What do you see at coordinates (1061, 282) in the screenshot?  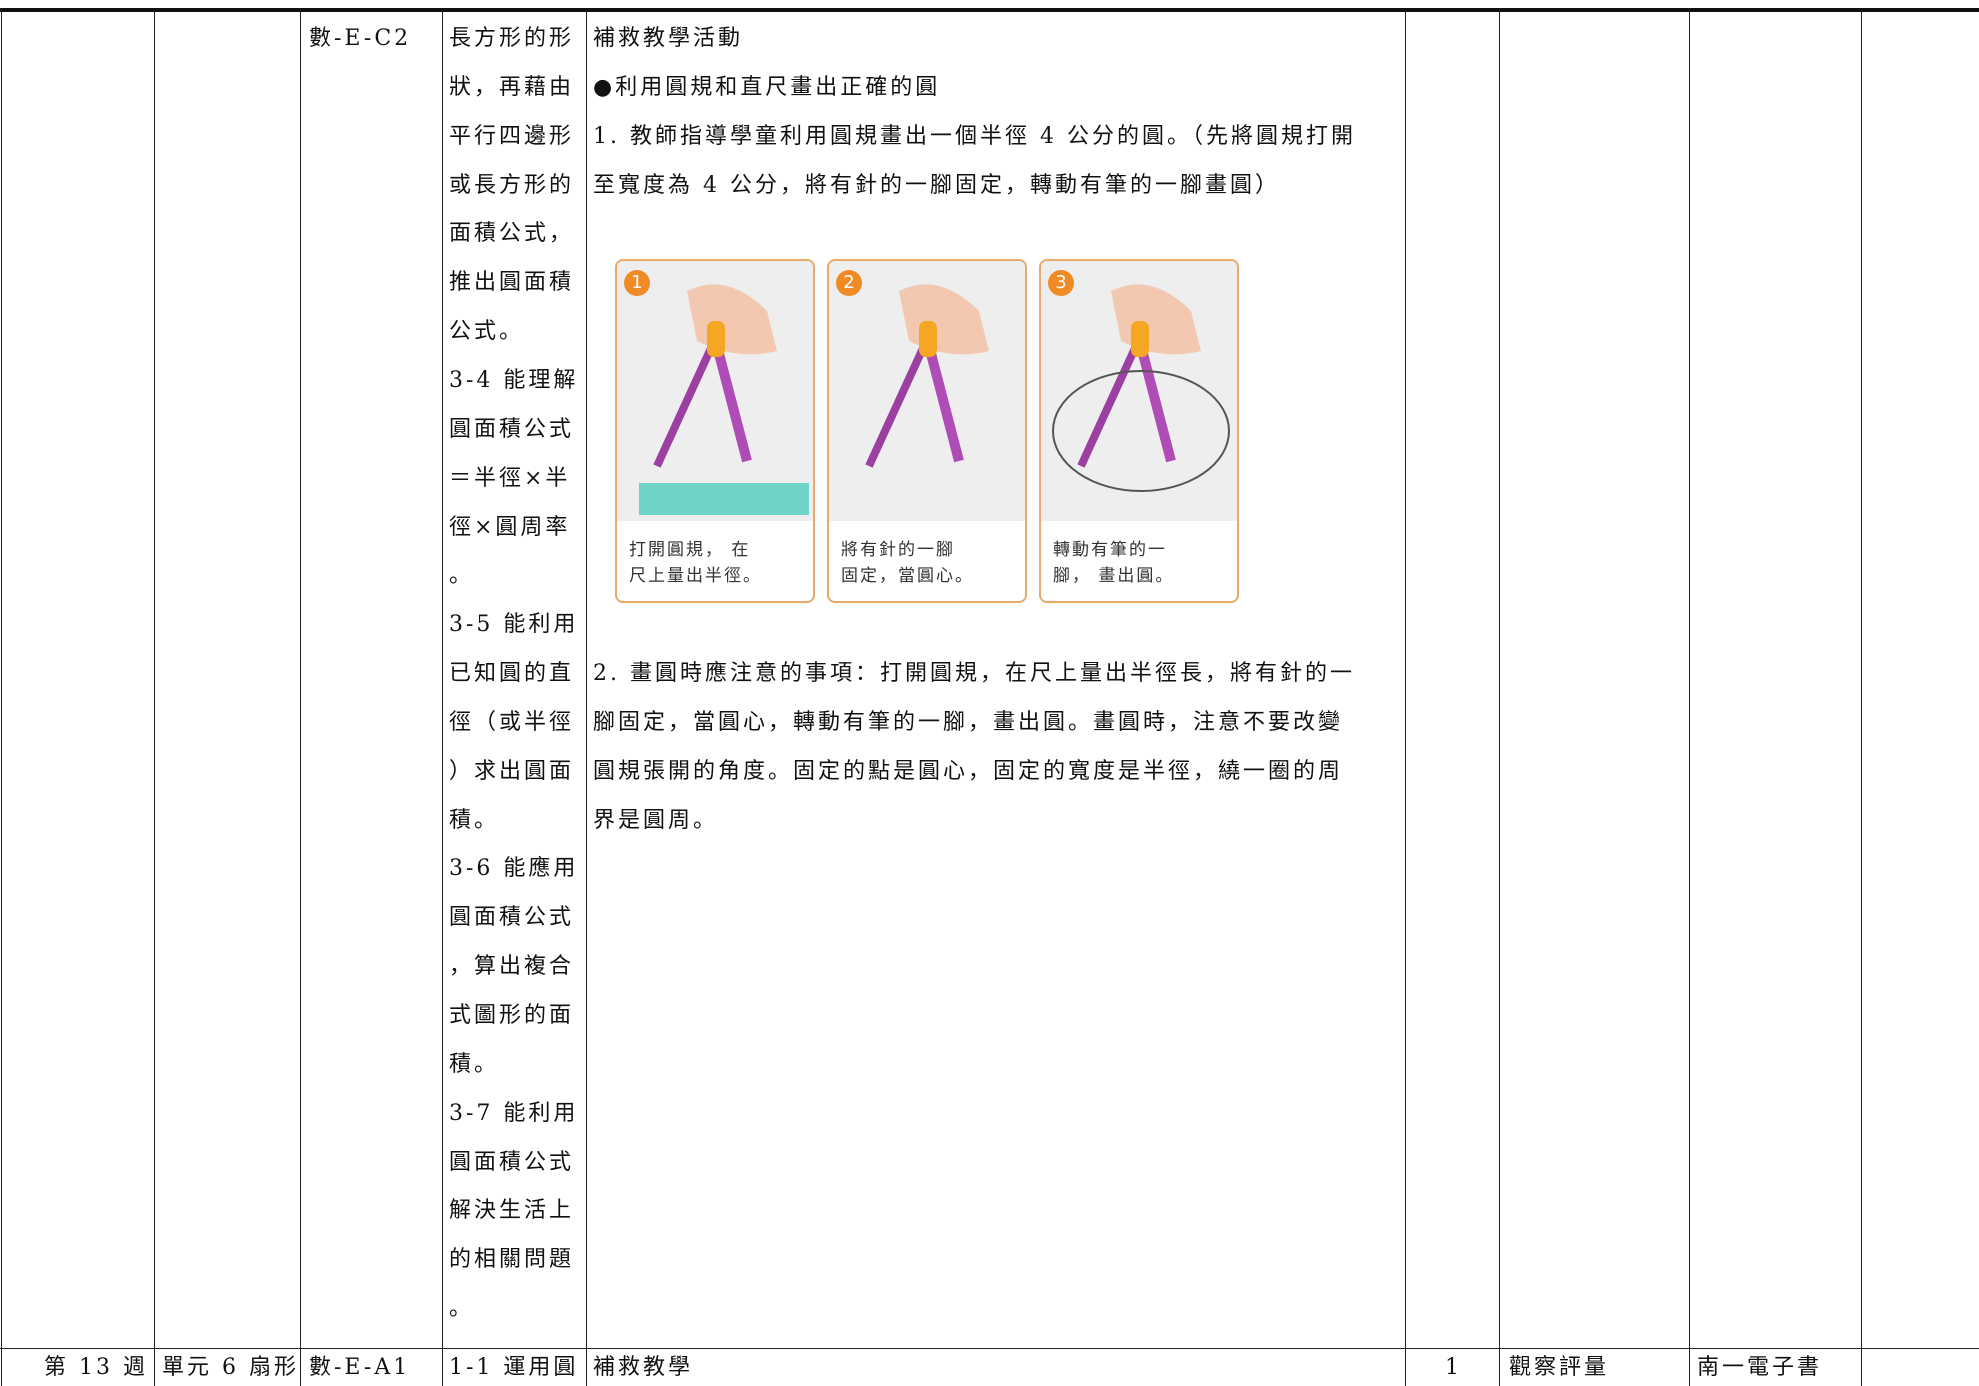 I see `panel-number: 3` at bounding box center [1061, 282].